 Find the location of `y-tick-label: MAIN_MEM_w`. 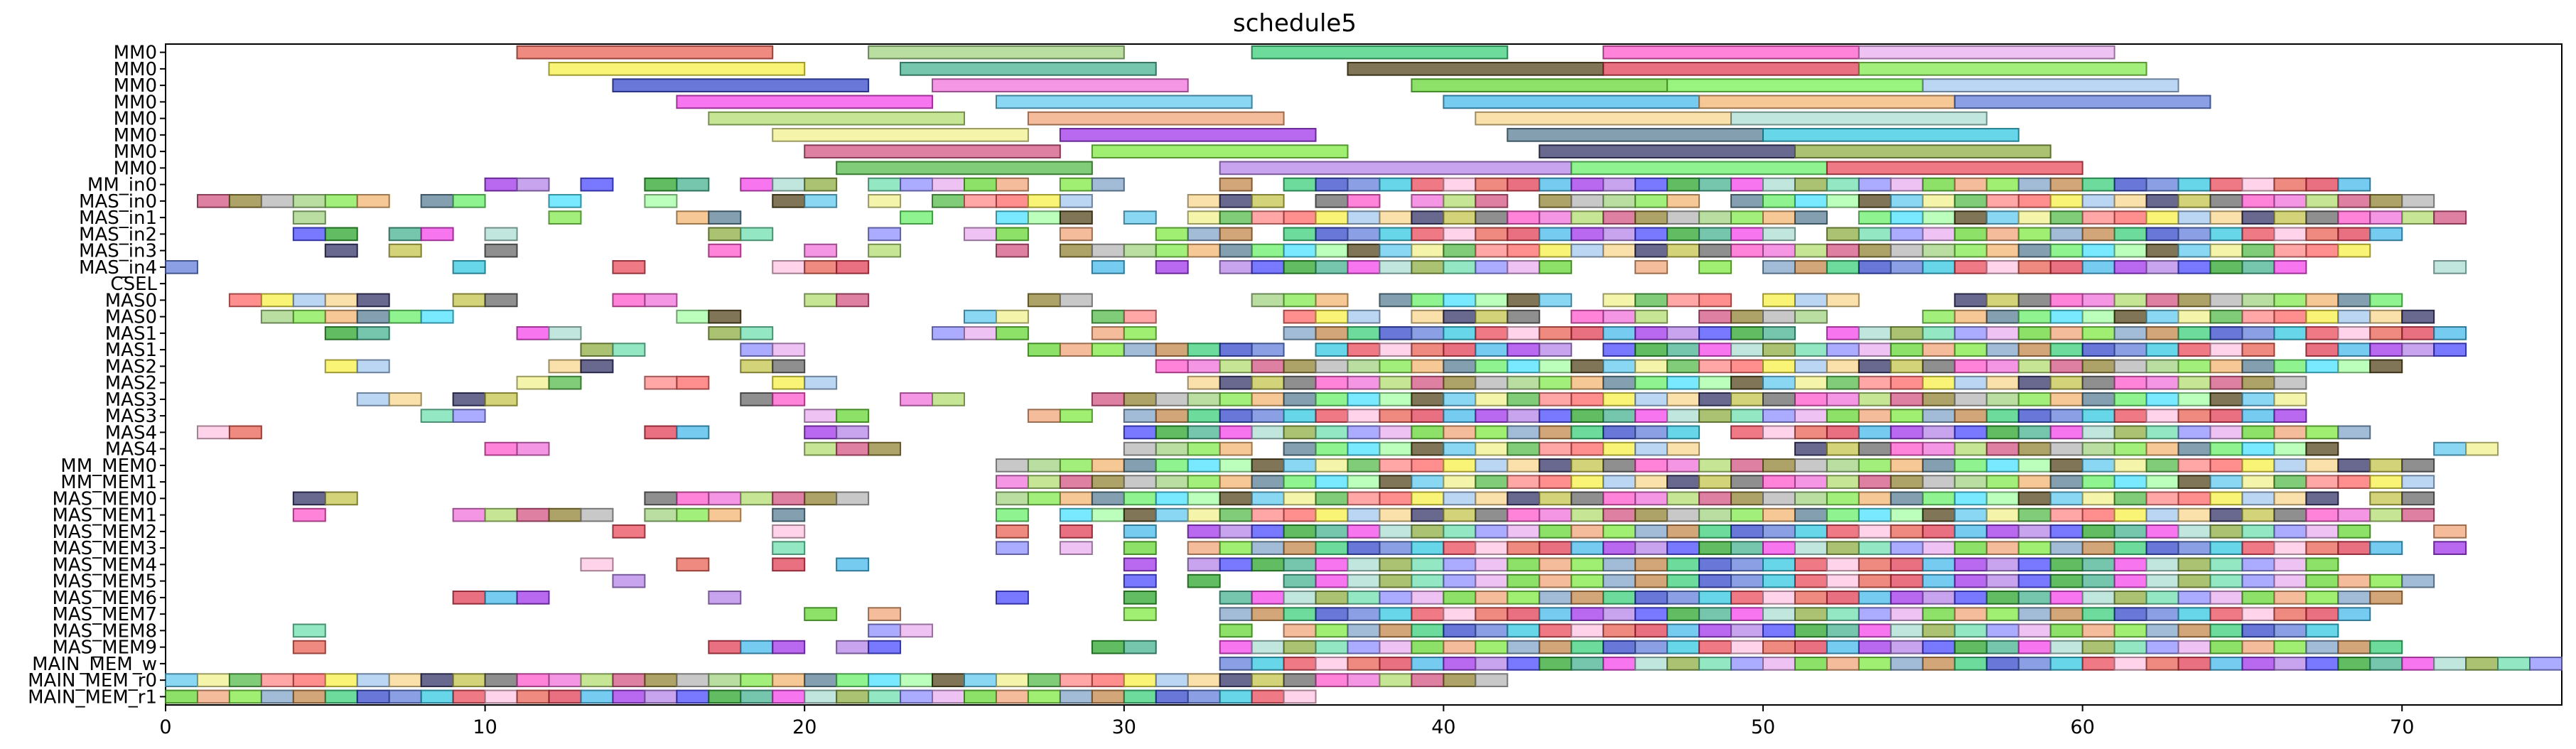

y-tick-label: MAIN_MEM_w is located at coordinates (95, 664).